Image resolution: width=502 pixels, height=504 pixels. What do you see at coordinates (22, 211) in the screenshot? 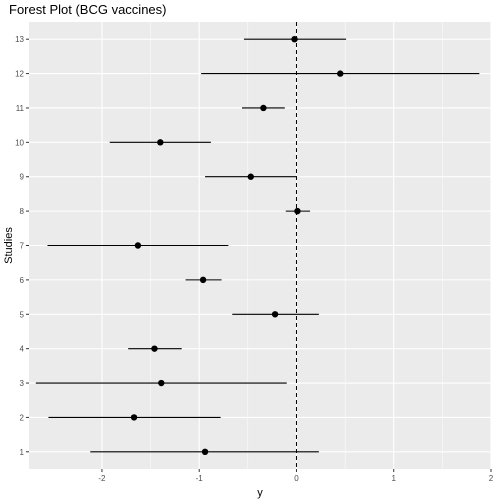
I see `y-tick-label: 8` at bounding box center [22, 211].